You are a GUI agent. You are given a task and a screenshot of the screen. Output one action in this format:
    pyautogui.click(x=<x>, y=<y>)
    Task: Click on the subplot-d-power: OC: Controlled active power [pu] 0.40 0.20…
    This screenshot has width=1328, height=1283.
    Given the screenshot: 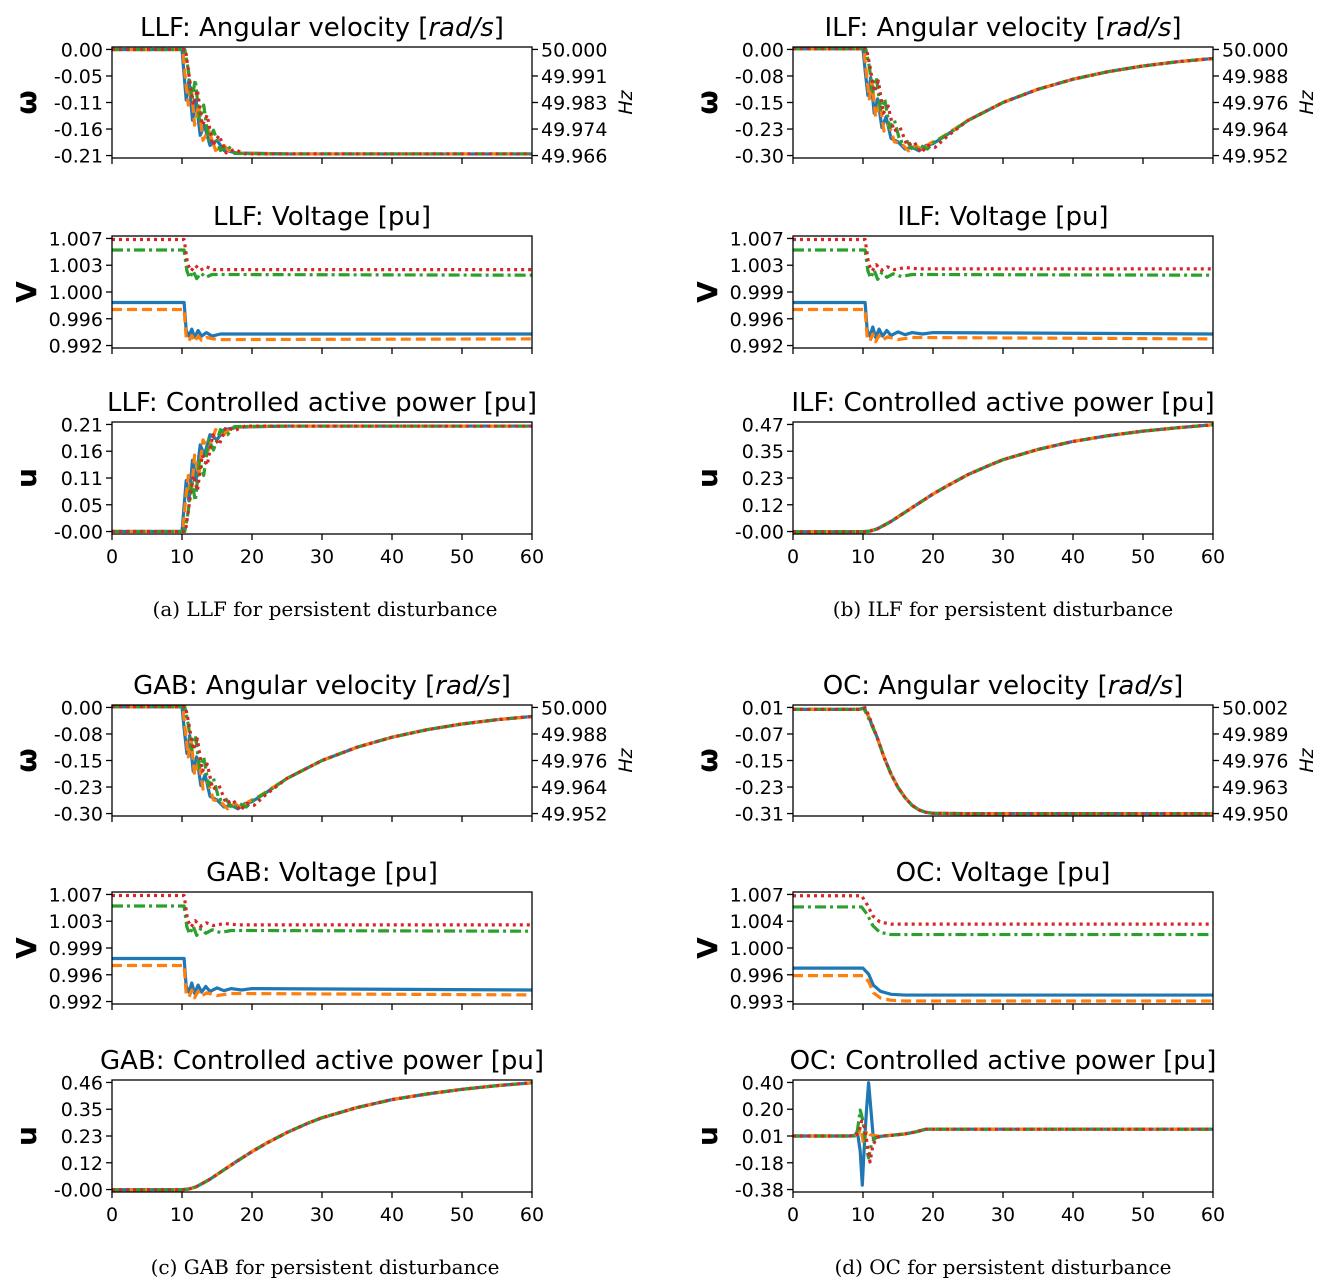 What is the action you would take?
    pyautogui.click(x=958, y=1136)
    